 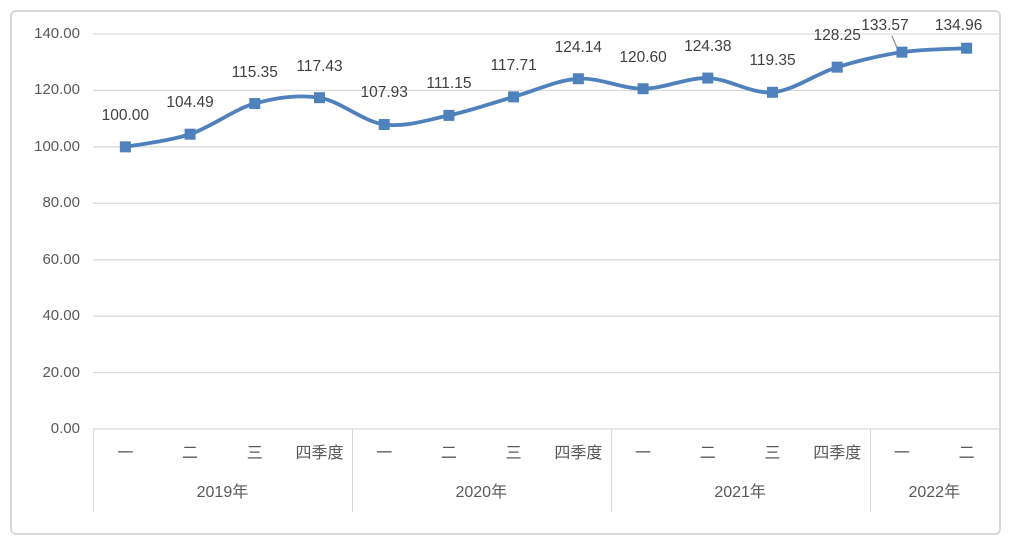 I want to click on data-point-label: 107.93, so click(x=384, y=93).